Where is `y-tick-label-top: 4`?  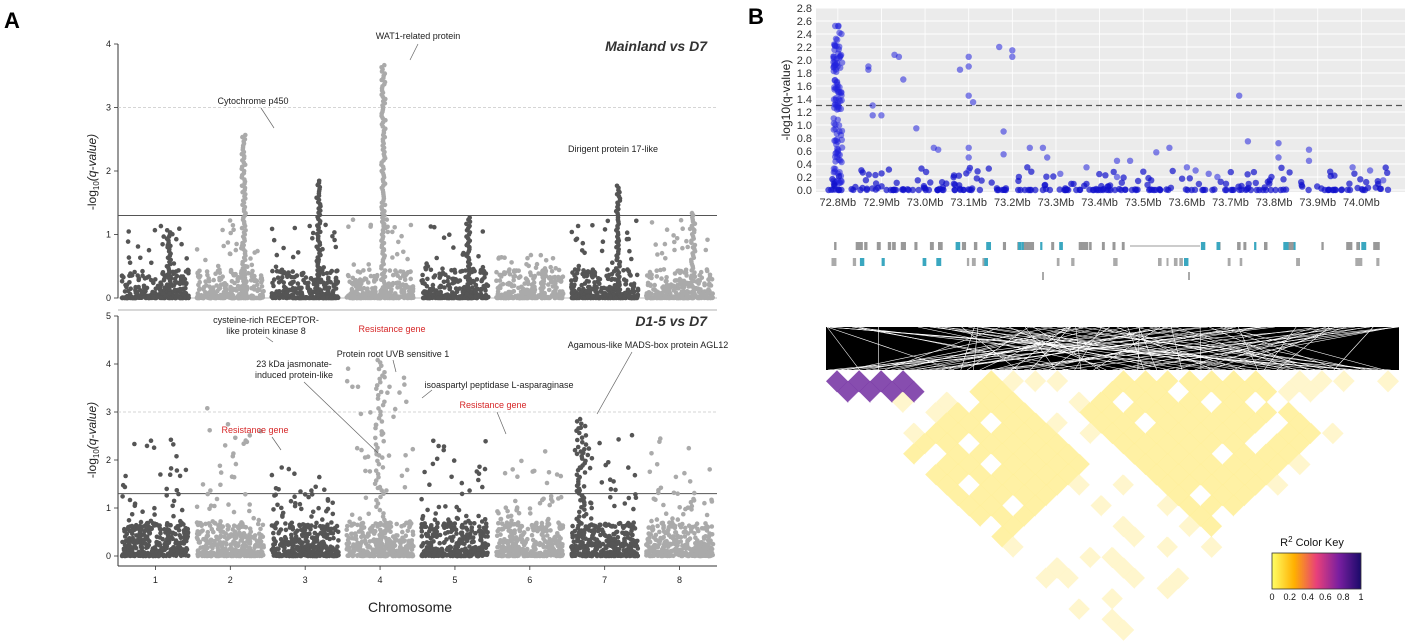
y-tick-label-top: 4 is located at coordinates (108, 44).